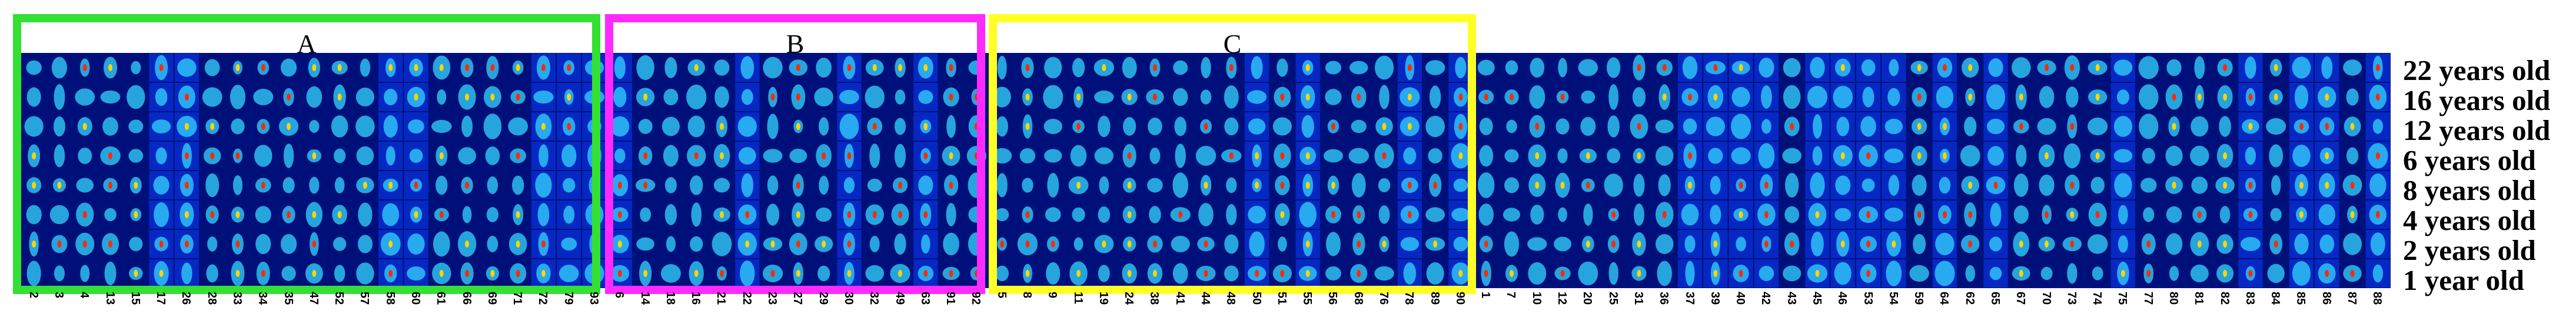 The image size is (2576, 324). I want to click on column-label: 55, so click(1307, 298).